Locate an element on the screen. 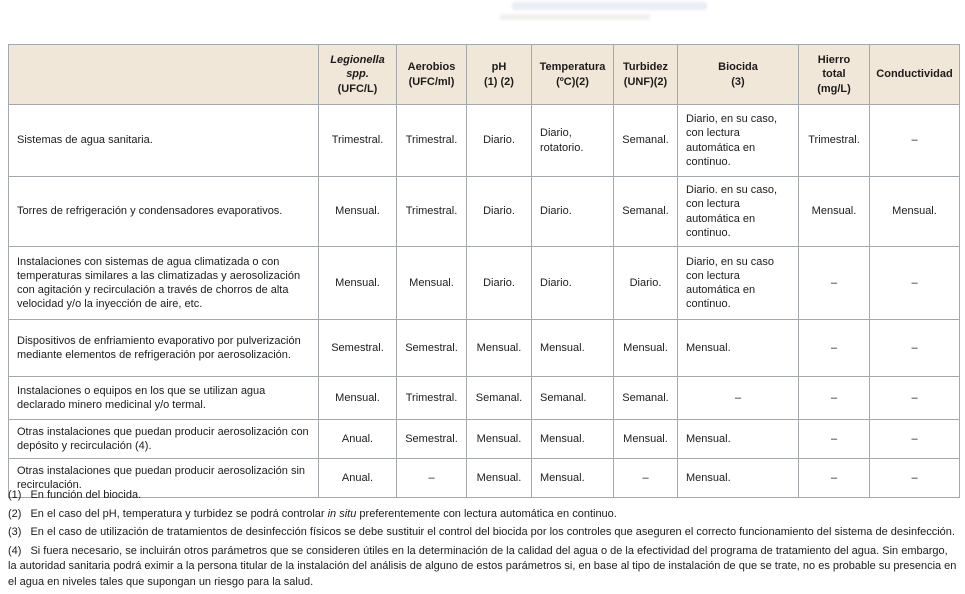  footnote-text: in situ is located at coordinates (342, 513).